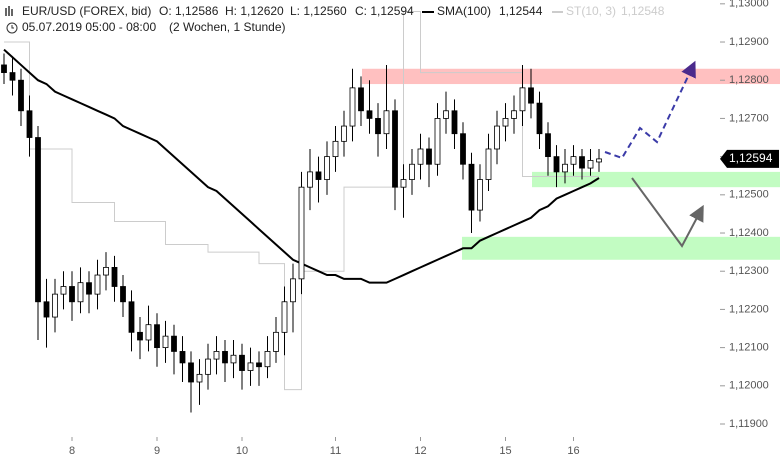 This screenshot has width=780, height=461. What do you see at coordinates (749, 233) in the screenshot?
I see `y-tick-label: 1,12400` at bounding box center [749, 233].